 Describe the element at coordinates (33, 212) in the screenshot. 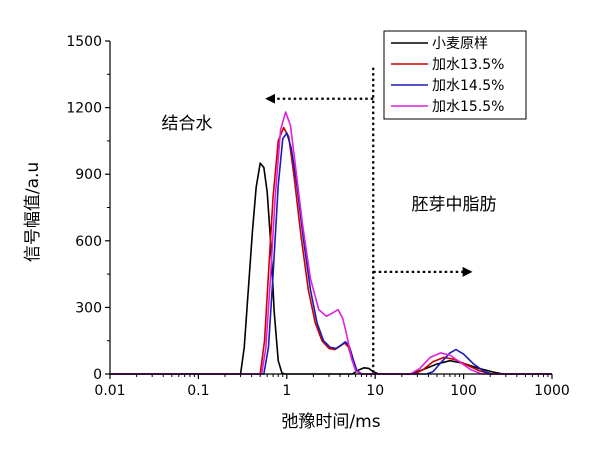

I see `y-axis-title: 信号幅值/a.u` at that location.